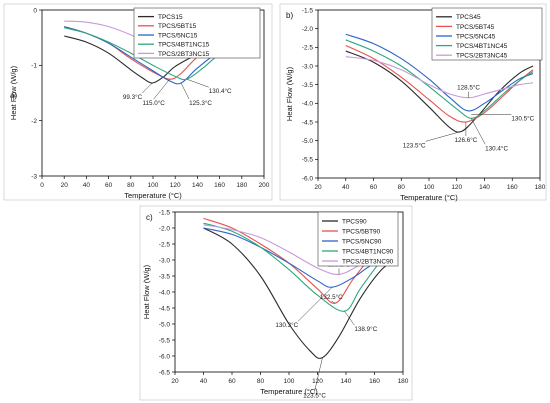  I want to click on x-tick-label: 180, so click(403, 381).